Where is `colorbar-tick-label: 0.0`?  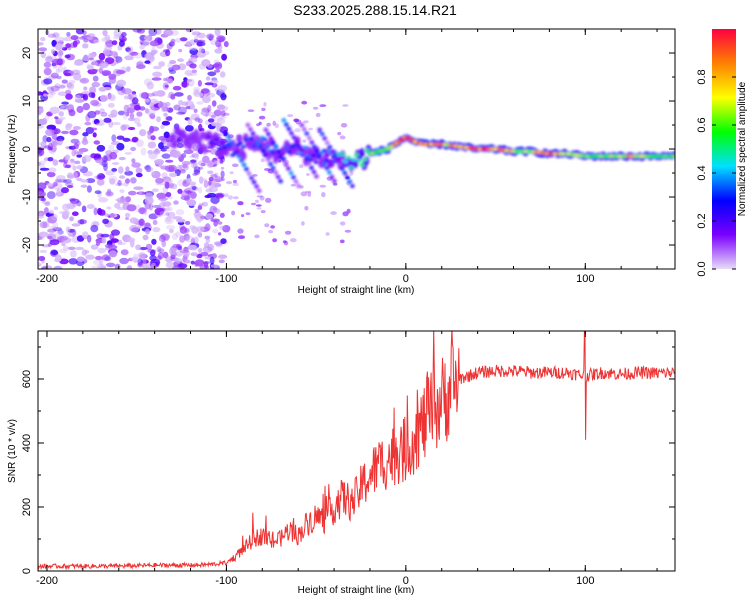 colorbar-tick-label: 0.0 is located at coordinates (702, 268).